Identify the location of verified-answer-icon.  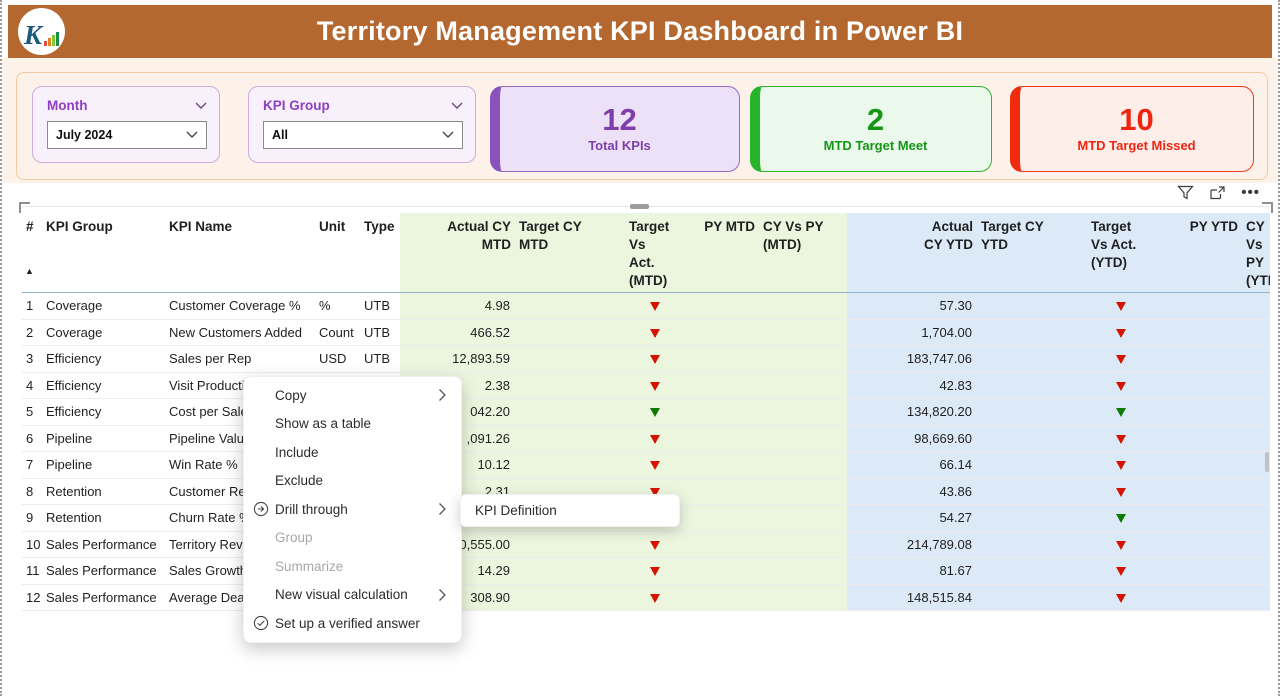
(261, 623).